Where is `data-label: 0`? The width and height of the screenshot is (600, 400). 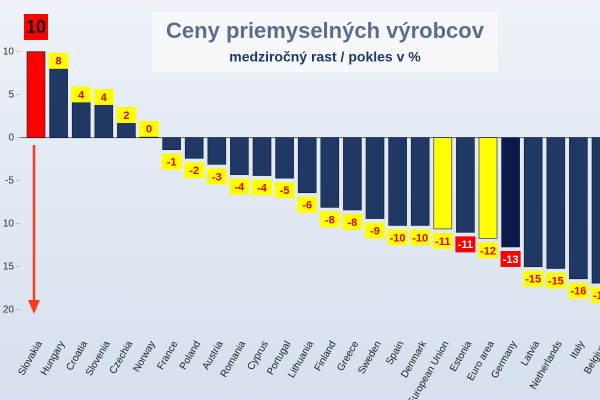
data-label: 0 is located at coordinates (149, 130).